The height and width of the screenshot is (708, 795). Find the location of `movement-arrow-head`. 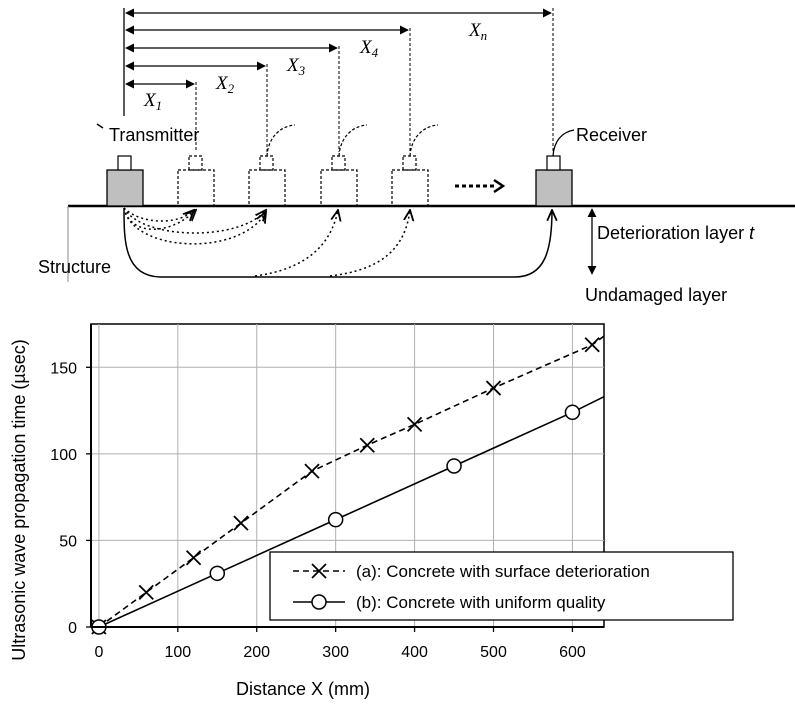

movement-arrow-head is located at coordinates (499, 186).